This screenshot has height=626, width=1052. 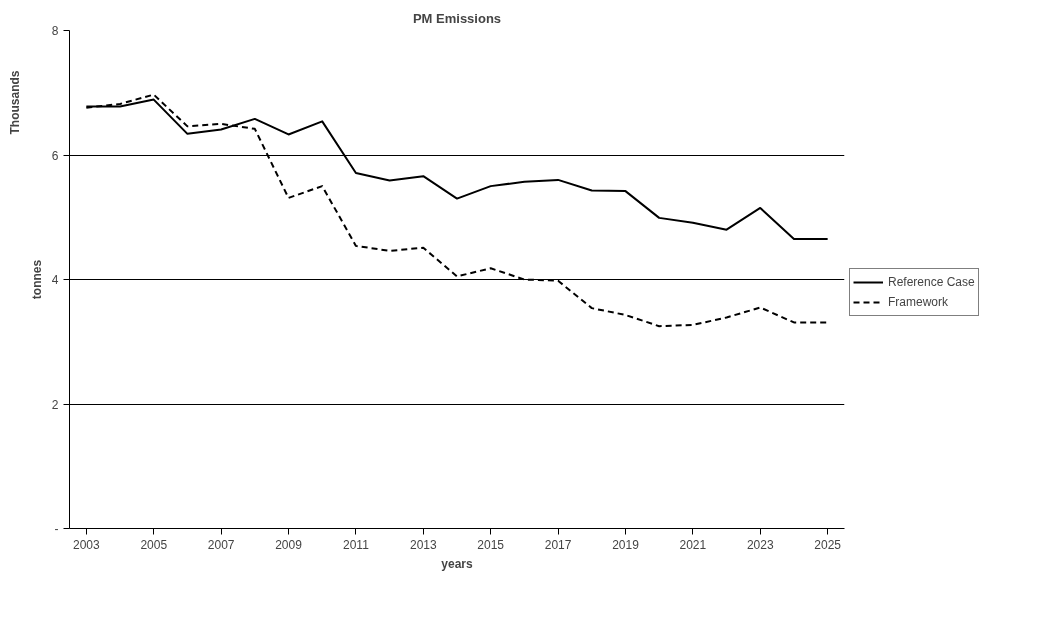 What do you see at coordinates (55, 31) in the screenshot?
I see `y-tick-label: 8` at bounding box center [55, 31].